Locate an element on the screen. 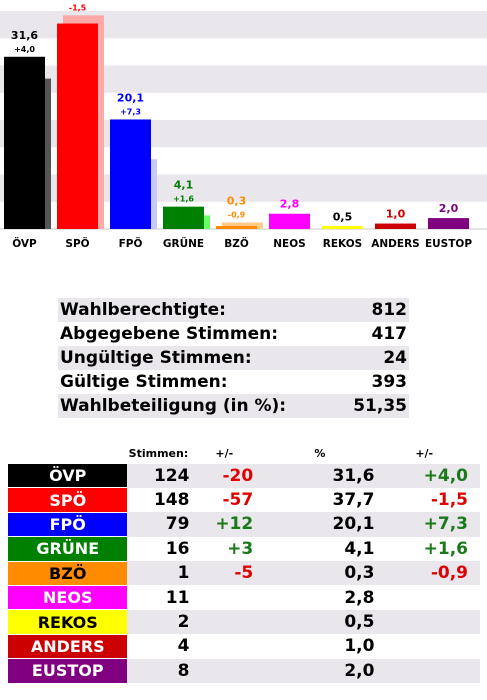  bar-eustop is located at coordinates (448, 223).